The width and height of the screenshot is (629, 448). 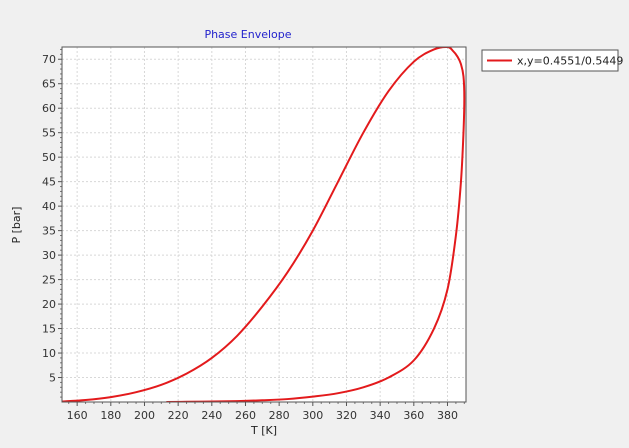 What do you see at coordinates (49, 182) in the screenshot?
I see `y-tick-label: 45` at bounding box center [49, 182].